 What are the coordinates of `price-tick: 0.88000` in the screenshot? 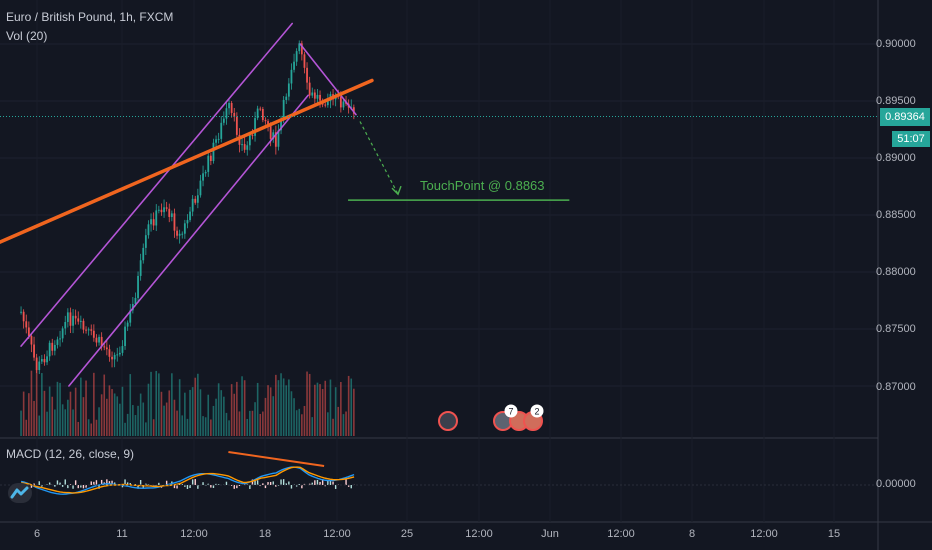 It's located at (896, 272).